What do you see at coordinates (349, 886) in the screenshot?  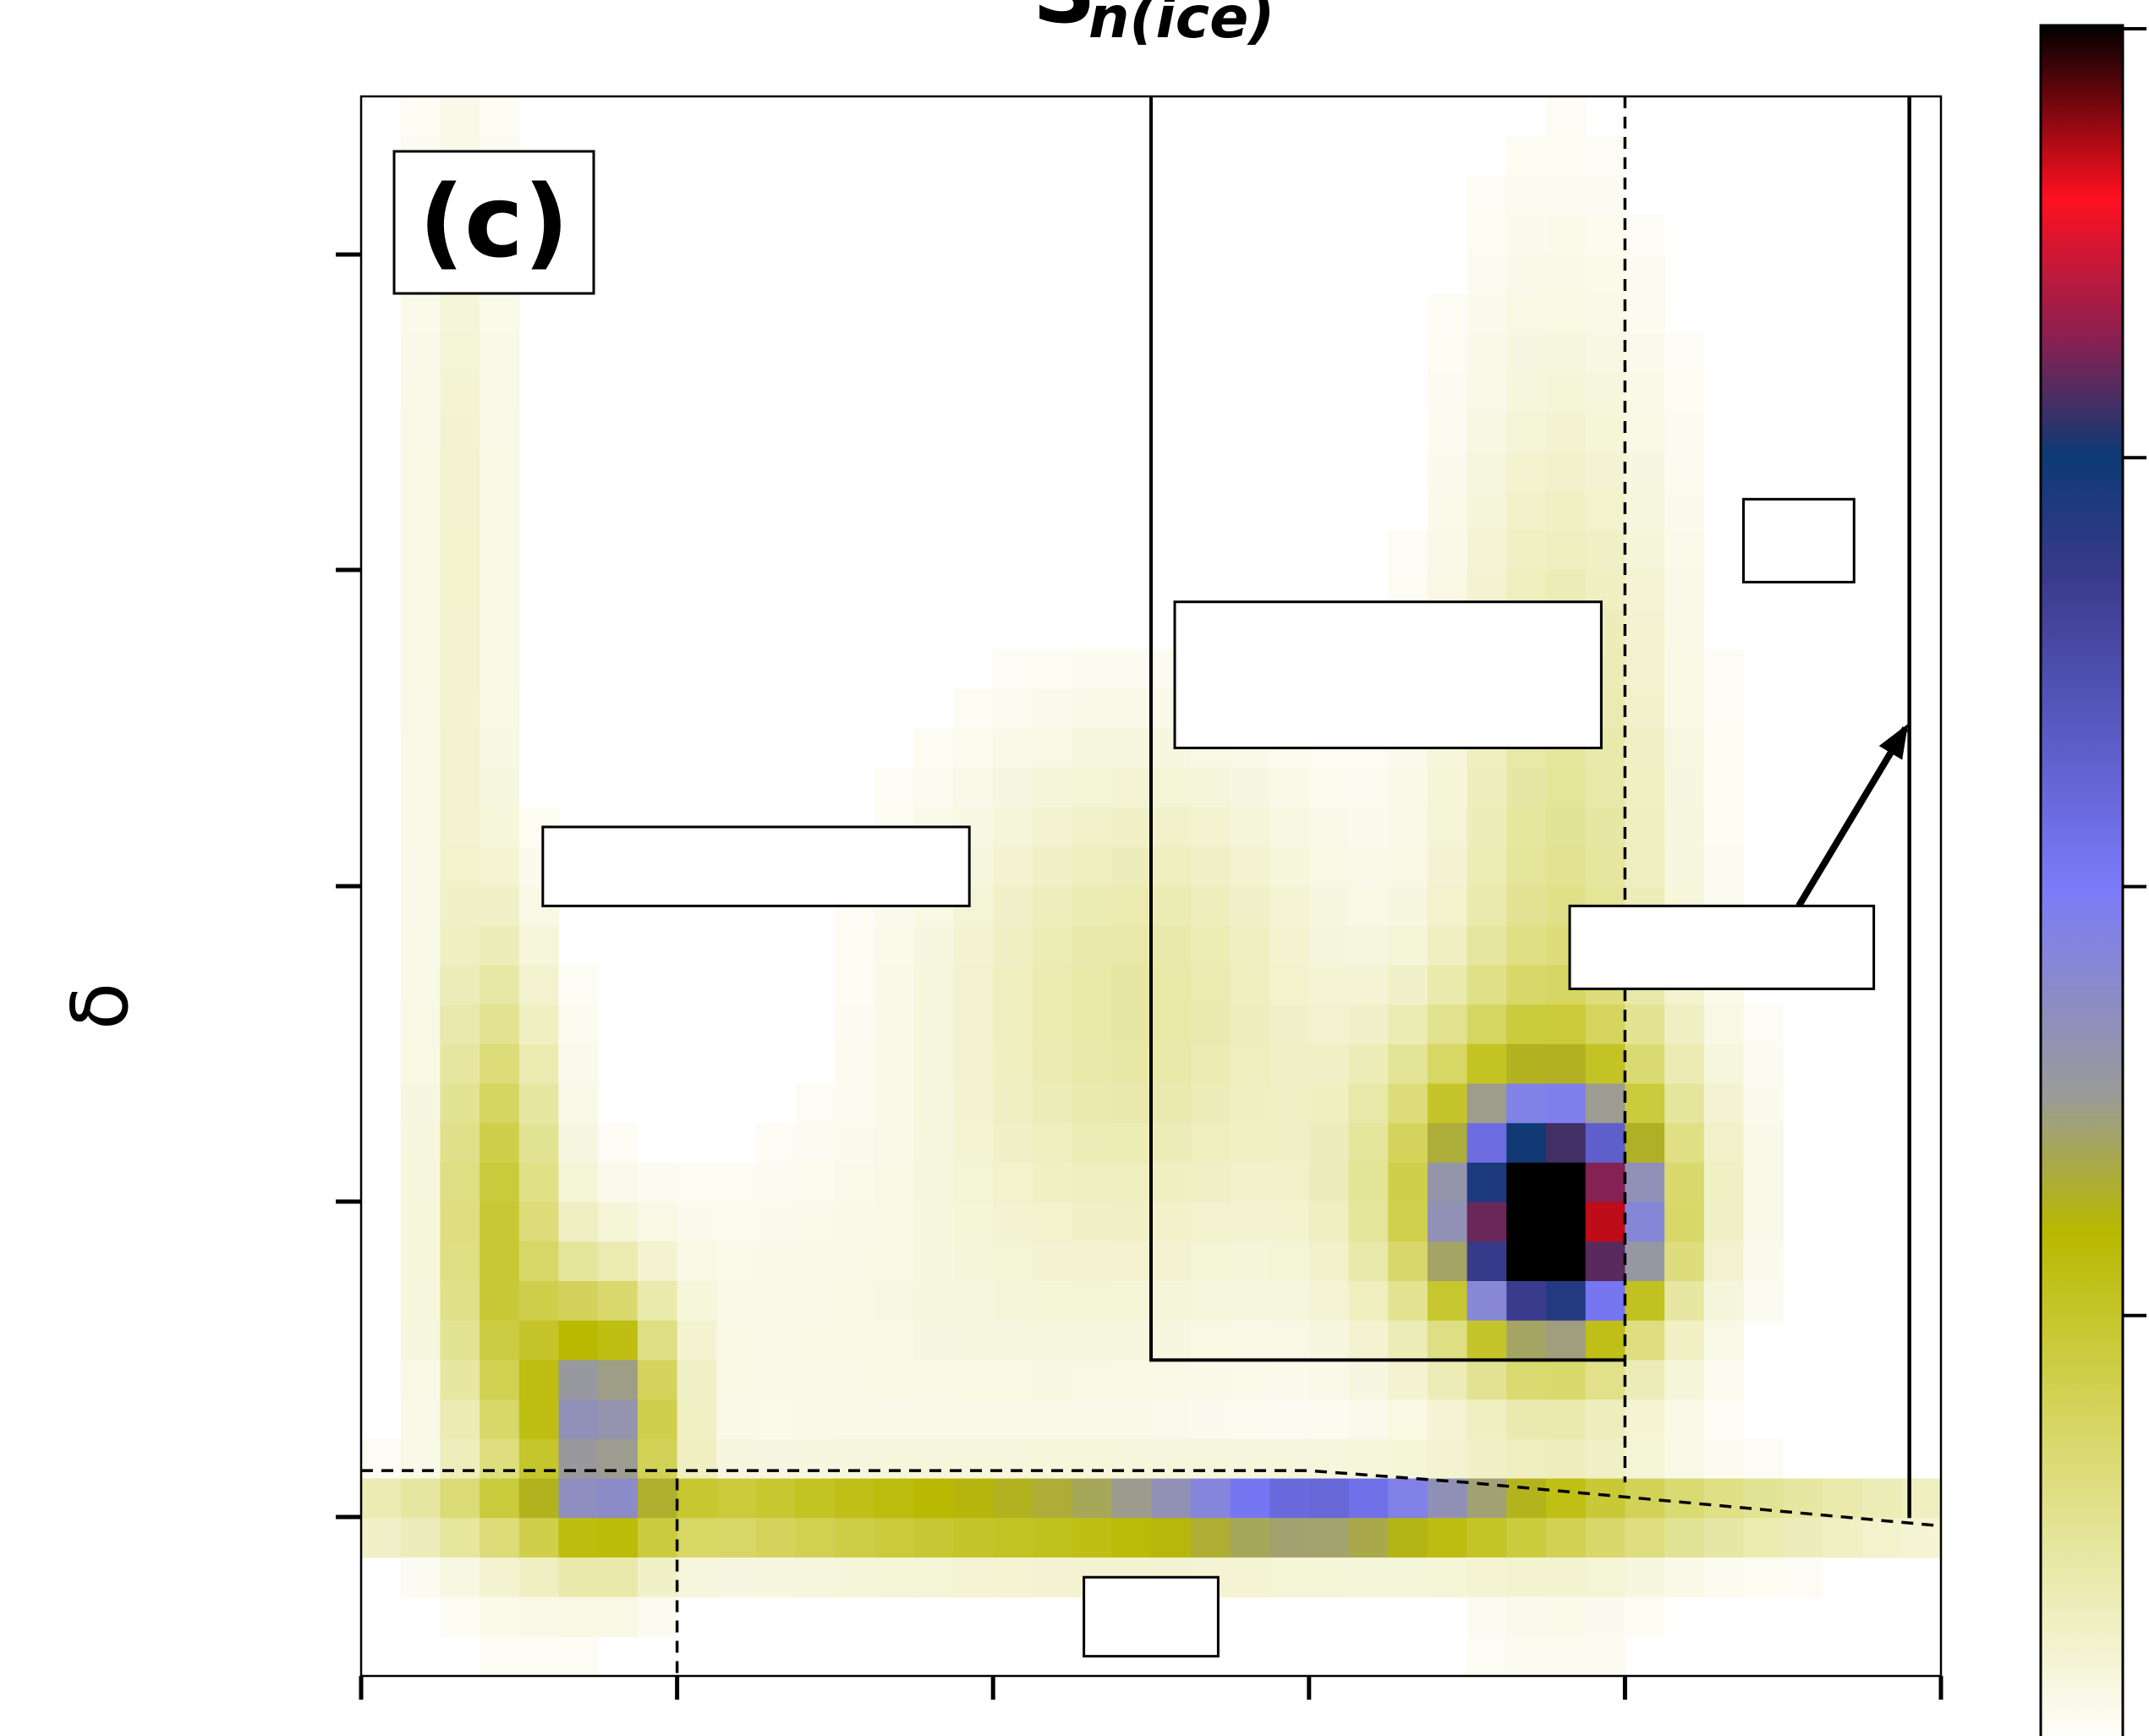 I see `y-axis-ticks` at bounding box center [349, 886].